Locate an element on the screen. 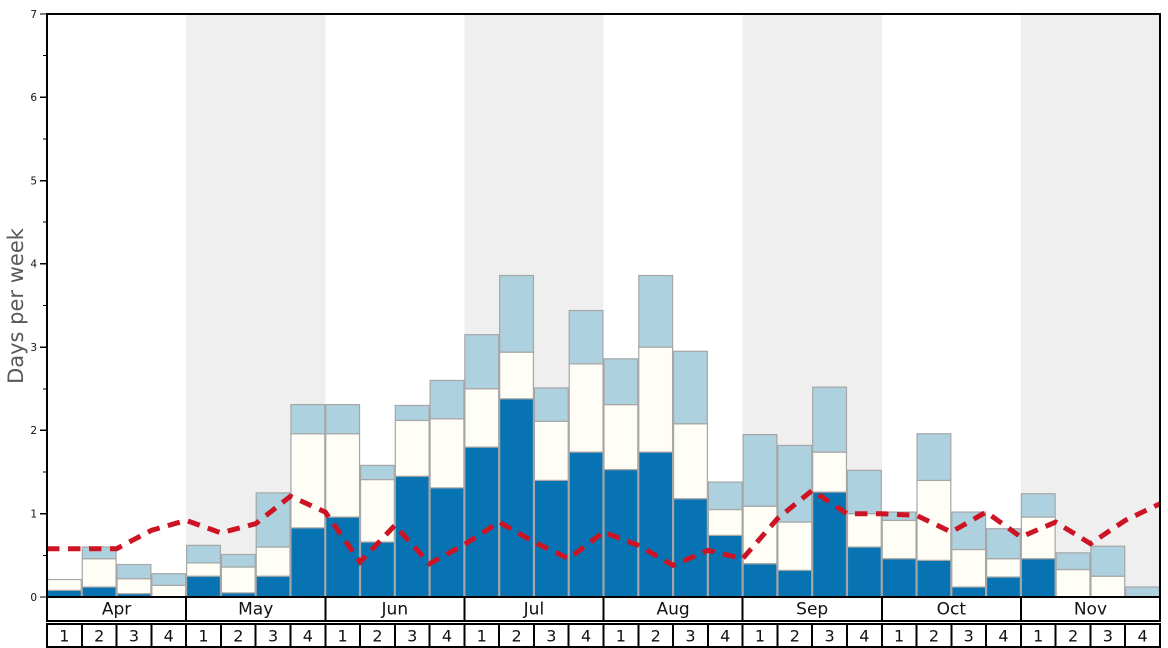  month-cell-aug is located at coordinates (673, 609).